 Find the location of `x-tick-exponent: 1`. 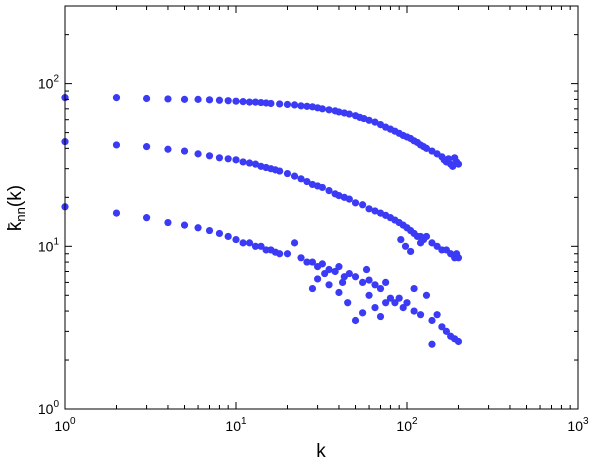

x-tick-exponent: 1 is located at coordinates (244, 421).